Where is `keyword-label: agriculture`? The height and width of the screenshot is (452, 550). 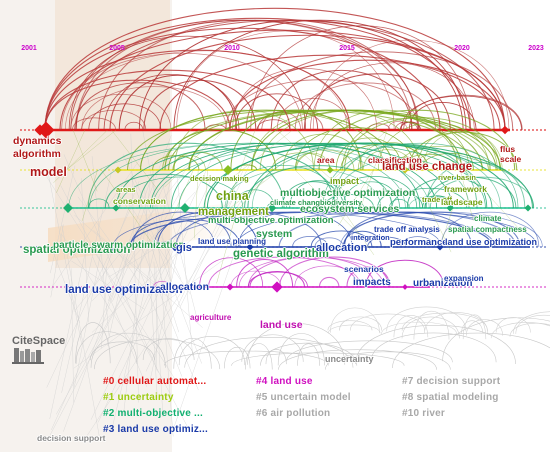
keyword-label: agriculture is located at coordinates (210, 317).